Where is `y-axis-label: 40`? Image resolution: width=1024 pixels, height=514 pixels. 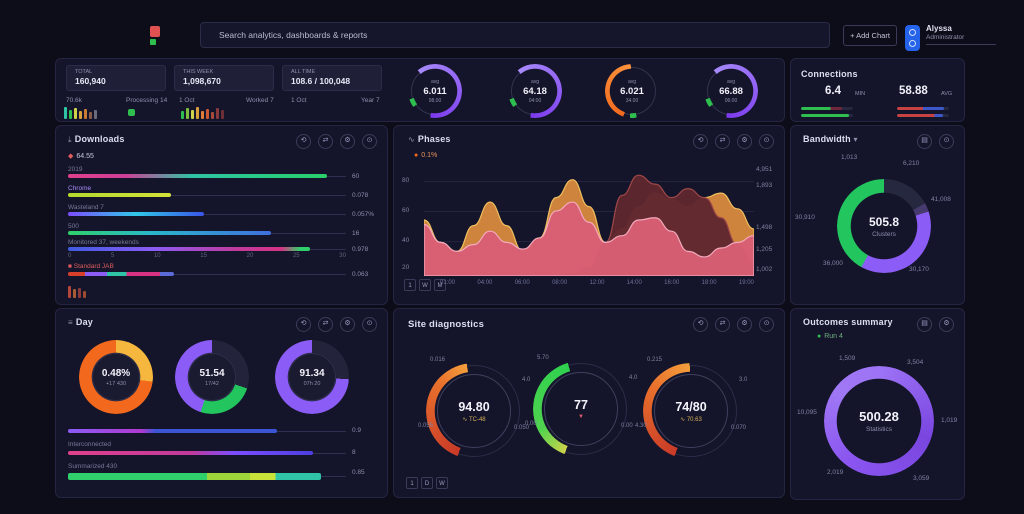 y-axis-label: 40 is located at coordinates (406, 240).